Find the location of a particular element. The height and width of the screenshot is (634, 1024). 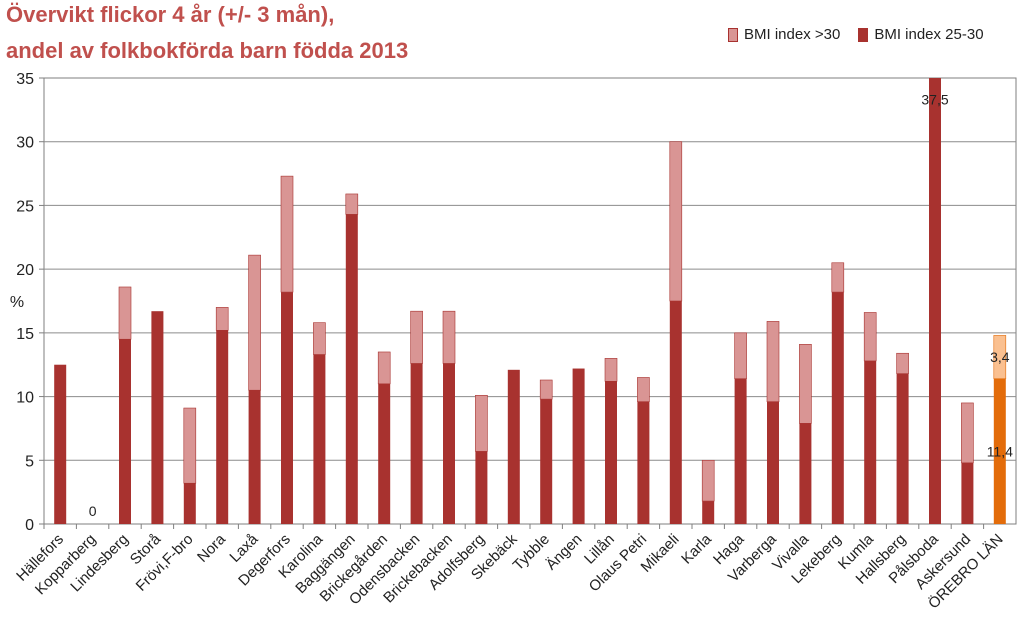

data-label: 37,5 is located at coordinates (934, 99).